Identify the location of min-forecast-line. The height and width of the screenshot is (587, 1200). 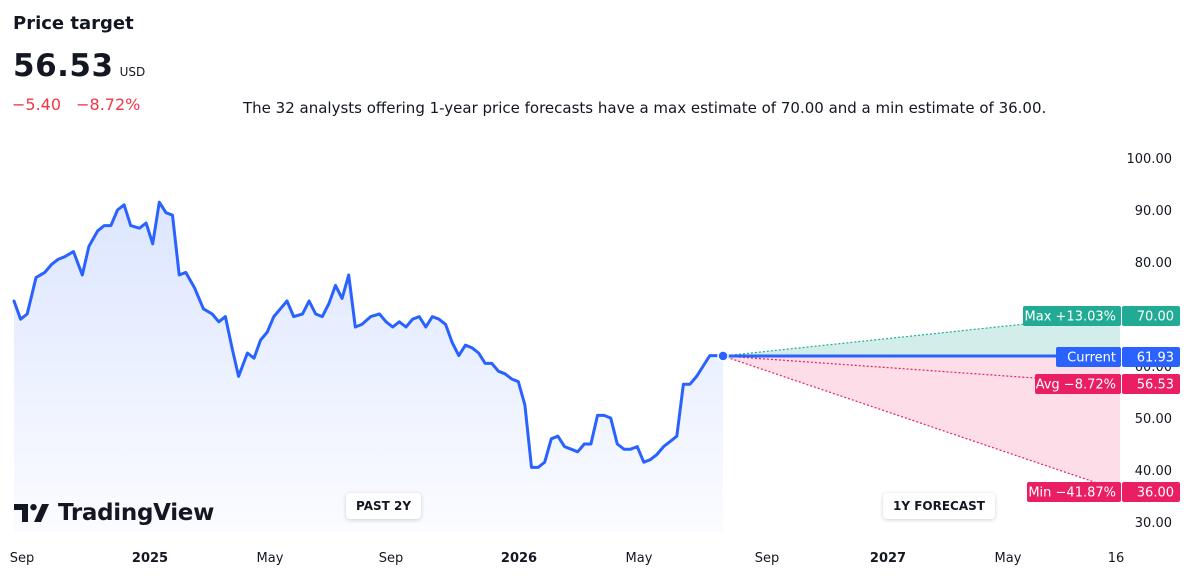
(921, 423).